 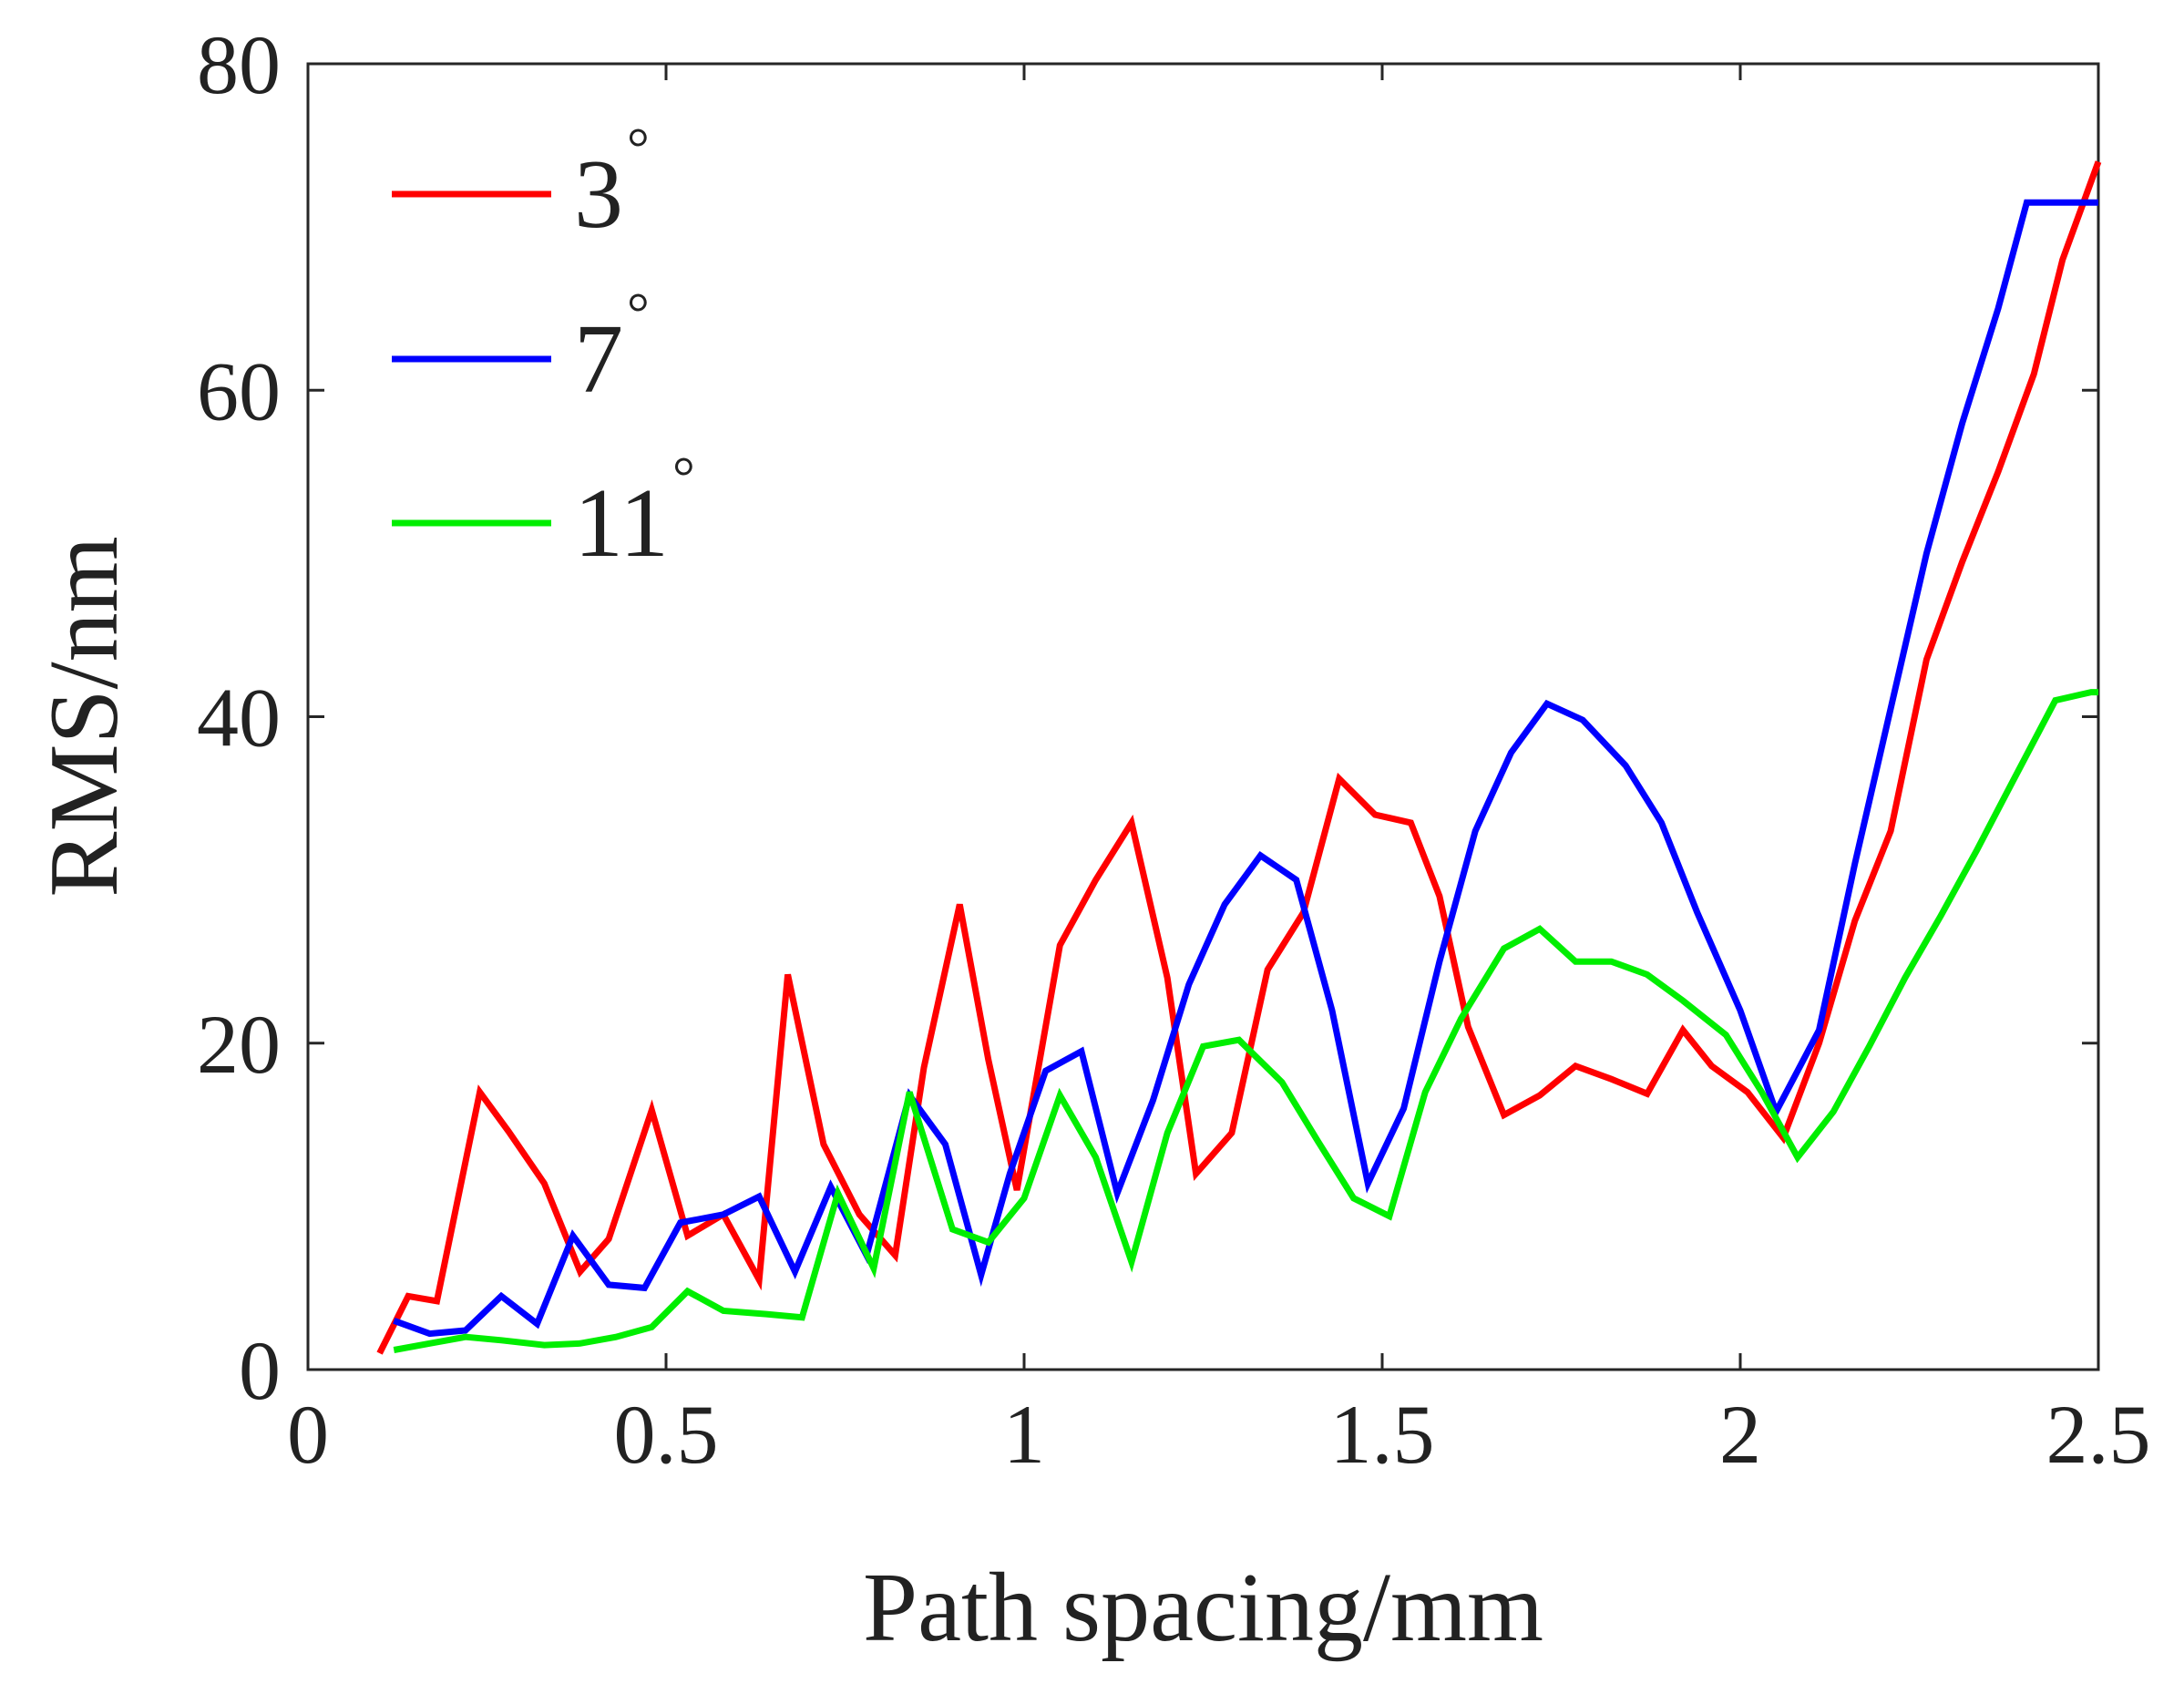 What do you see at coordinates (239, 1044) in the screenshot?
I see `y-tick-label: 20` at bounding box center [239, 1044].